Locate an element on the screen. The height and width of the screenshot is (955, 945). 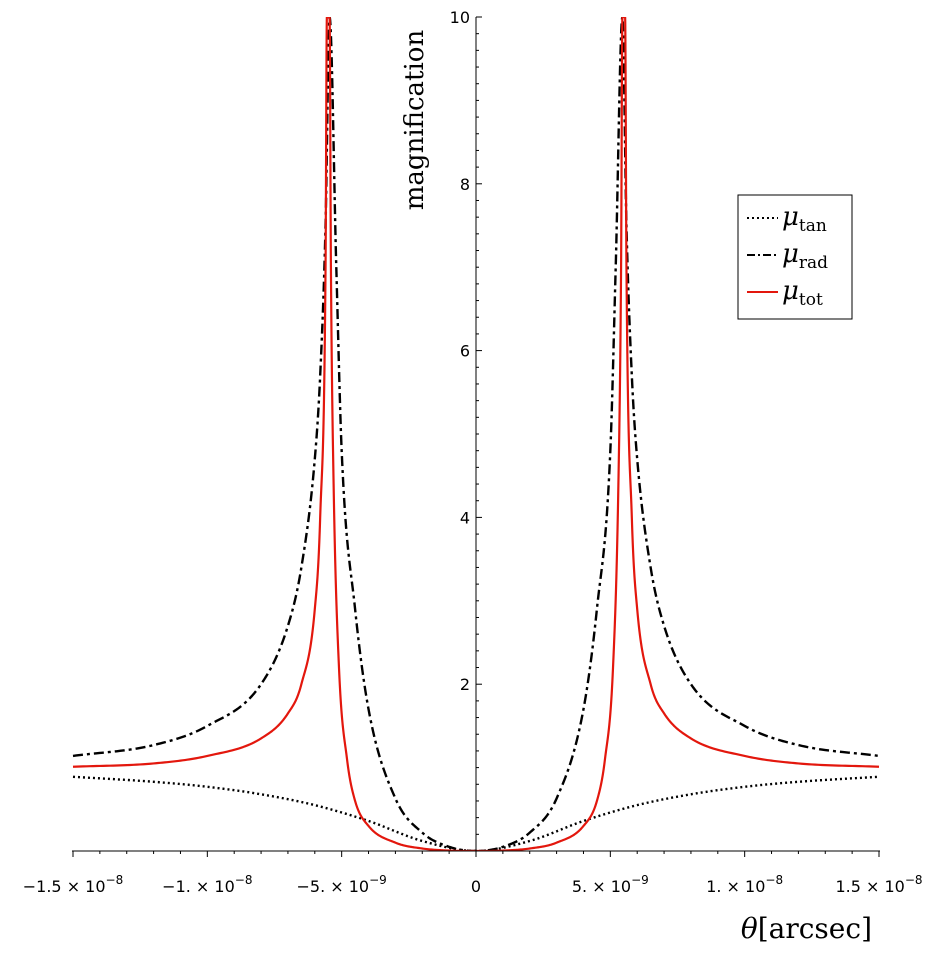
y-minor-ticks is located at coordinates (477, 434).